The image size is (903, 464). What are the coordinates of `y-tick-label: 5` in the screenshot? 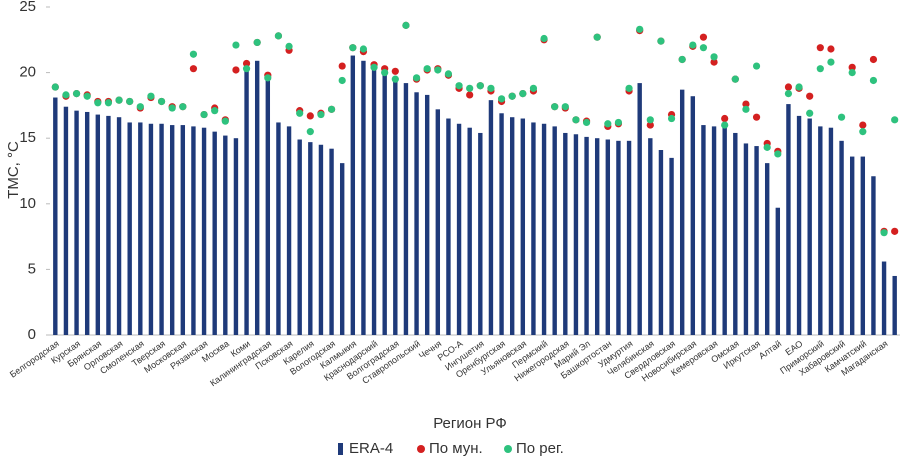 It's located at (32, 268).